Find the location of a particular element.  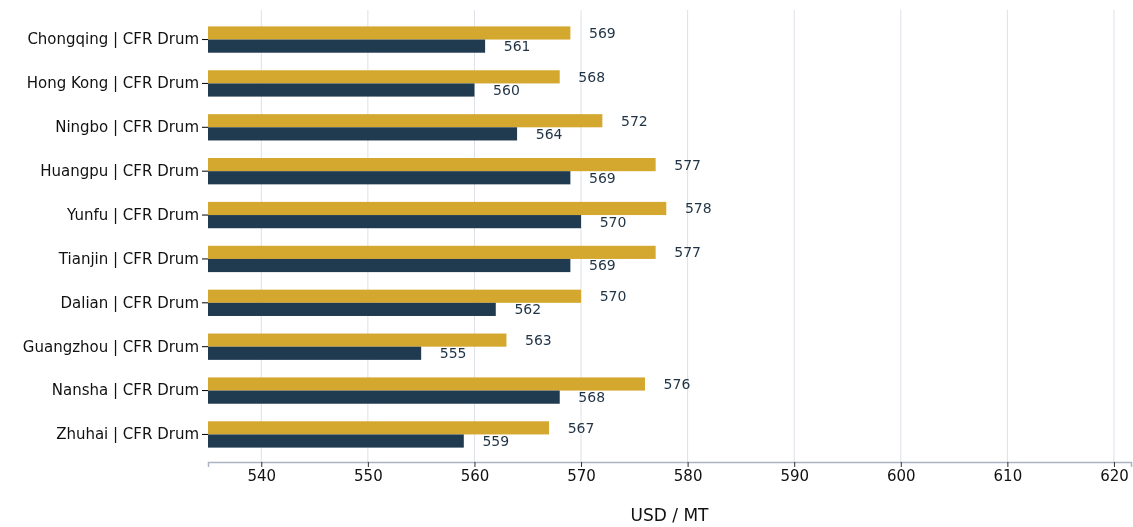

y-tick-label: Hong Kong | CFR Drum is located at coordinates (112, 83).